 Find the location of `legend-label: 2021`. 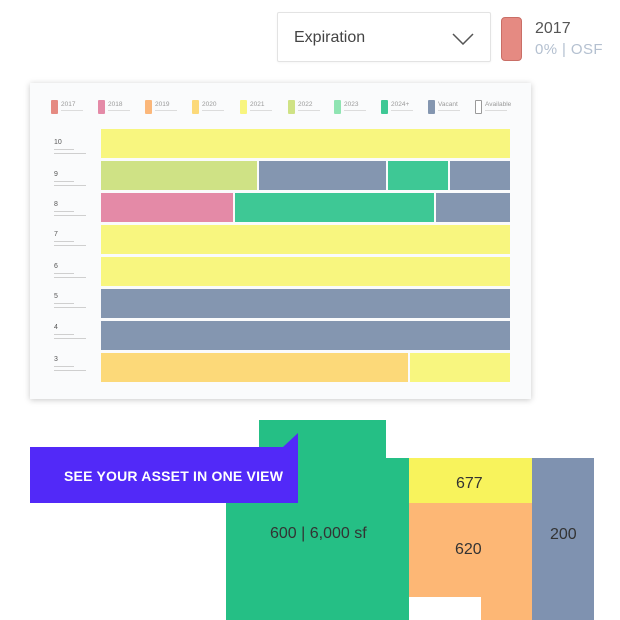

legend-label: 2021 is located at coordinates (257, 104).